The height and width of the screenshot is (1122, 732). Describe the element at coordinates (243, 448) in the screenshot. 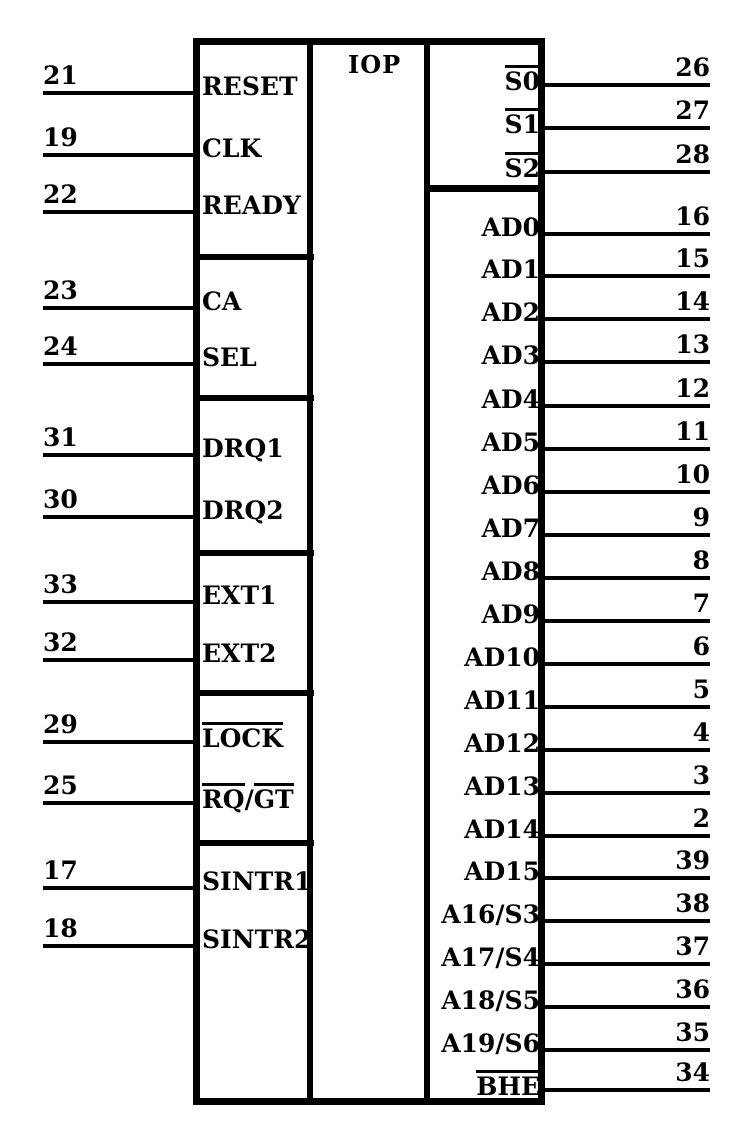

I see `signal-label-drq1: DRQ1` at that location.